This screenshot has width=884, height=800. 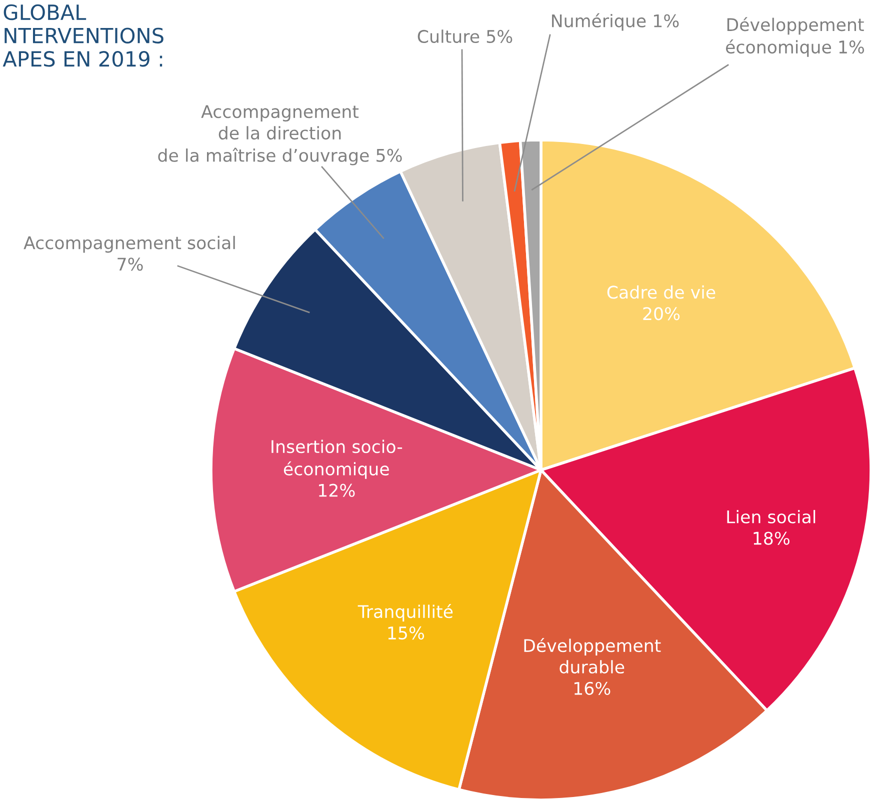 What do you see at coordinates (130, 264) in the screenshot?
I see `data-label: 7%` at bounding box center [130, 264].